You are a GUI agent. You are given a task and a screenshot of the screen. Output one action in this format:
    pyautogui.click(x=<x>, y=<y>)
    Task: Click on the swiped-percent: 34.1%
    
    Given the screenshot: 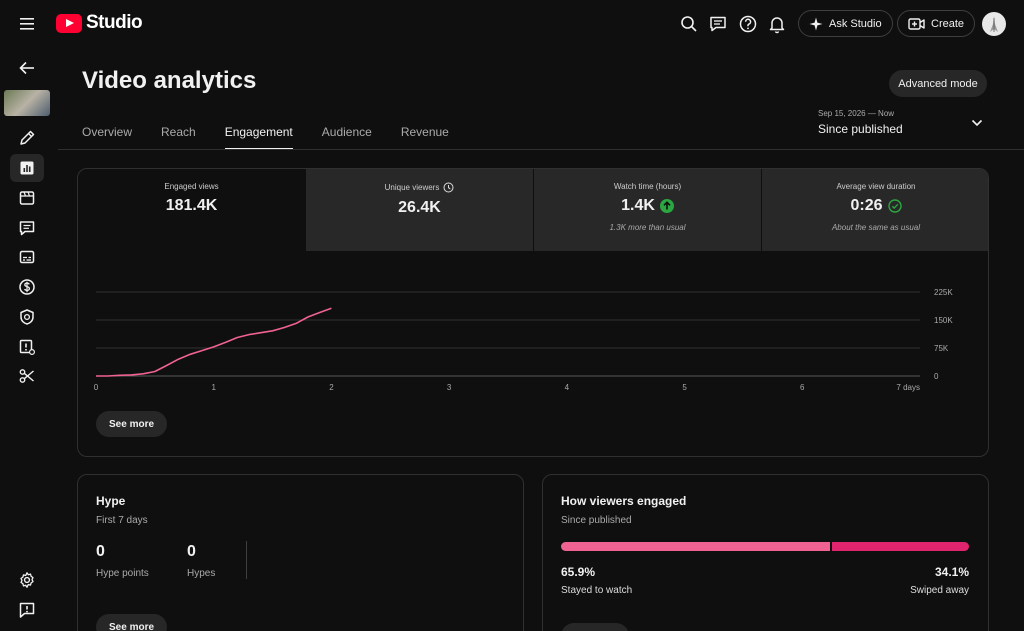 What is the action you would take?
    pyautogui.click(x=951, y=572)
    